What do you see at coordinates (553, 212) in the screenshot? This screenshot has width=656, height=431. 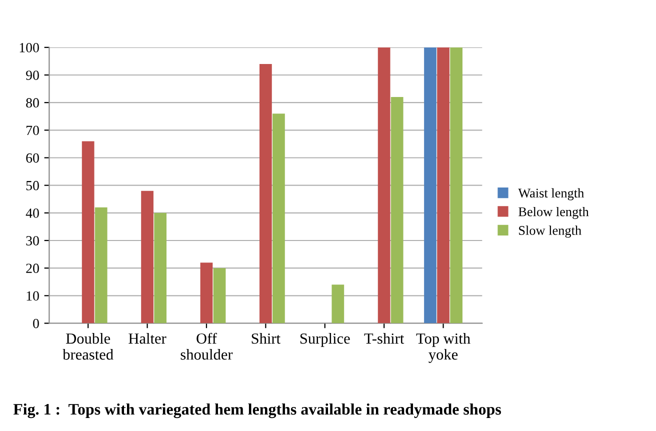 I see `legend-label: Below length` at bounding box center [553, 212].